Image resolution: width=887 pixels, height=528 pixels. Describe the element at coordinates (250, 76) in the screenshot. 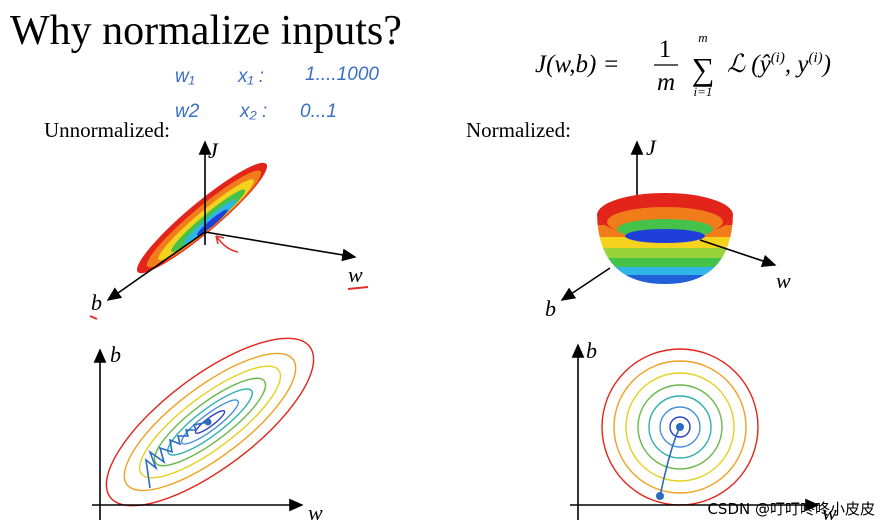

I see `note-feature: x₁ :` at that location.